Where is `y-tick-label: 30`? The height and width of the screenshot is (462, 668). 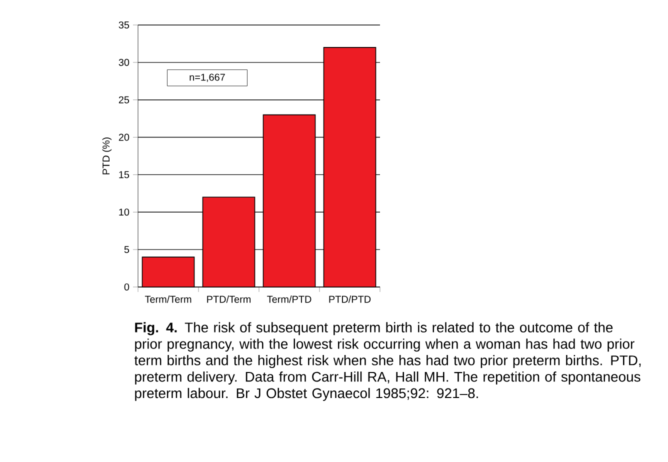 y-tick-label: 30 is located at coordinates (124, 62).